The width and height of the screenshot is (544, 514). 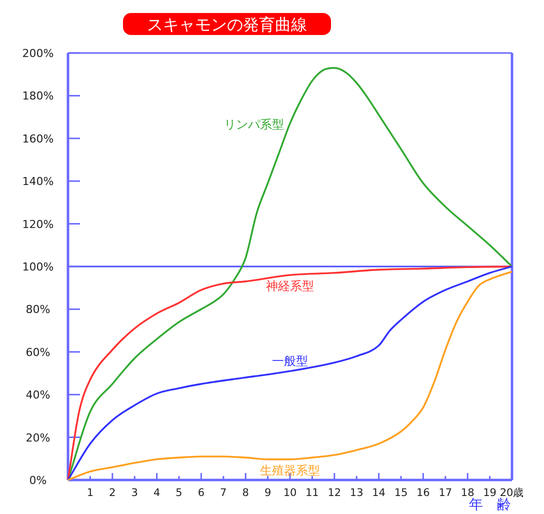 I want to click on series-label: リンパ系型, so click(x=254, y=124).